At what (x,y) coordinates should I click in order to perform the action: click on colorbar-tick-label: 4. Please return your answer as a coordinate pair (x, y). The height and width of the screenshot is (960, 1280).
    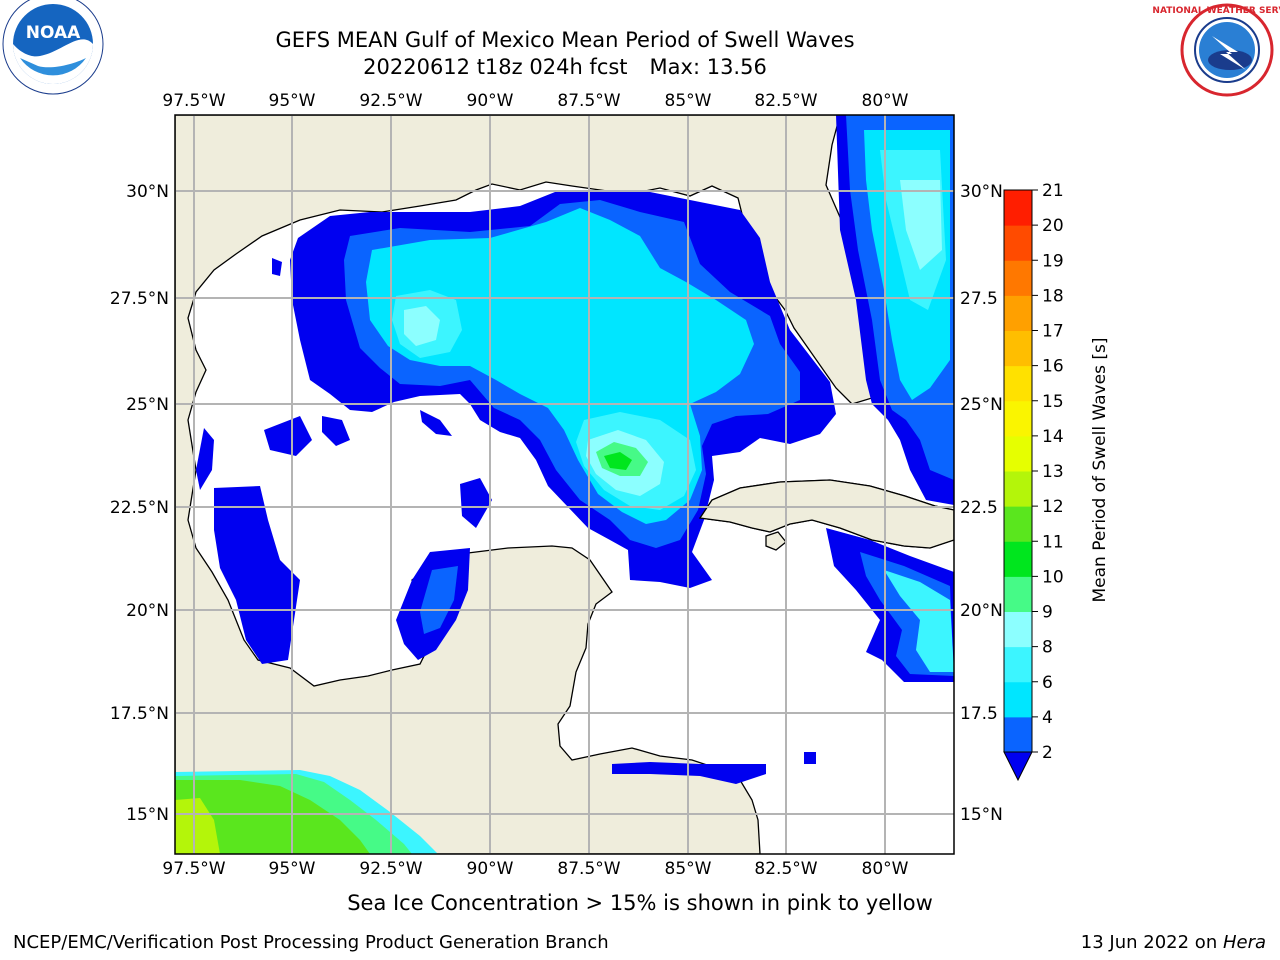
    Looking at the image, I should click on (1047, 718).